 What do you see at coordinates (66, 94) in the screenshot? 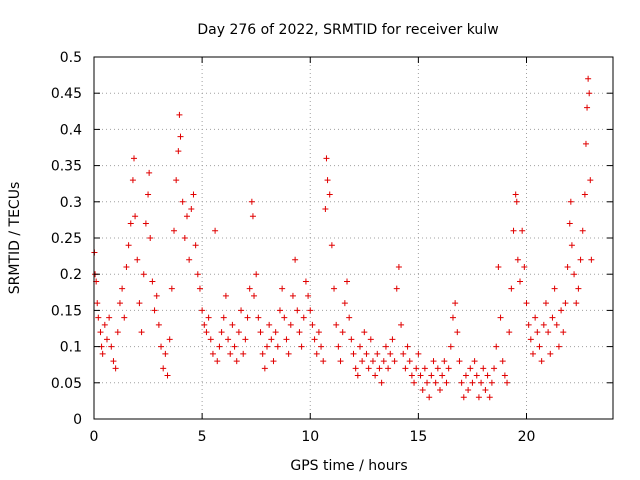
I see `y-tick-label: 0.45` at bounding box center [66, 94].